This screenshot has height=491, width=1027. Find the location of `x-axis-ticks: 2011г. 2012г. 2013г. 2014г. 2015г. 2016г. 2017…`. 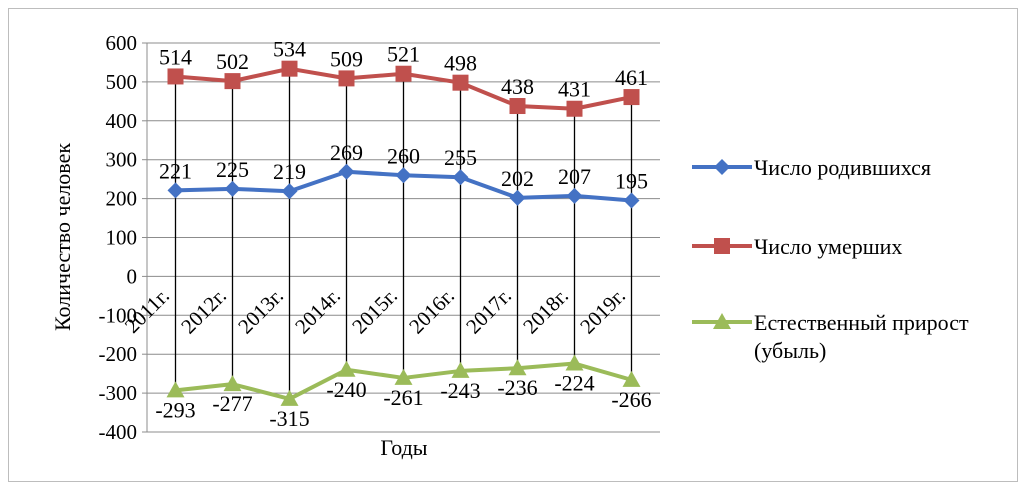

x-axis-ticks: 2011г. 2012г. 2013г. 2014г. 2015г. 2016г. 2017… is located at coordinates (375, 311).